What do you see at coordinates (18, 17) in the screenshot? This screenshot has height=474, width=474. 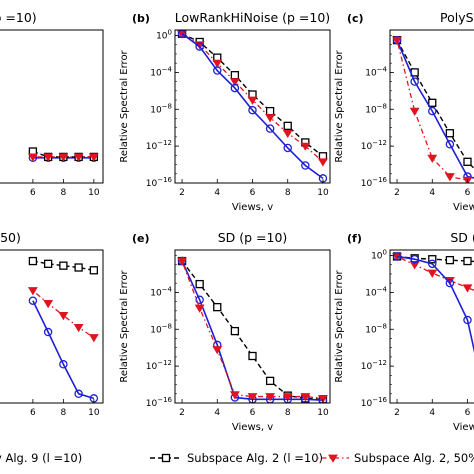 I see `panel-title: kMedNoise (p =10)` at bounding box center [18, 17].